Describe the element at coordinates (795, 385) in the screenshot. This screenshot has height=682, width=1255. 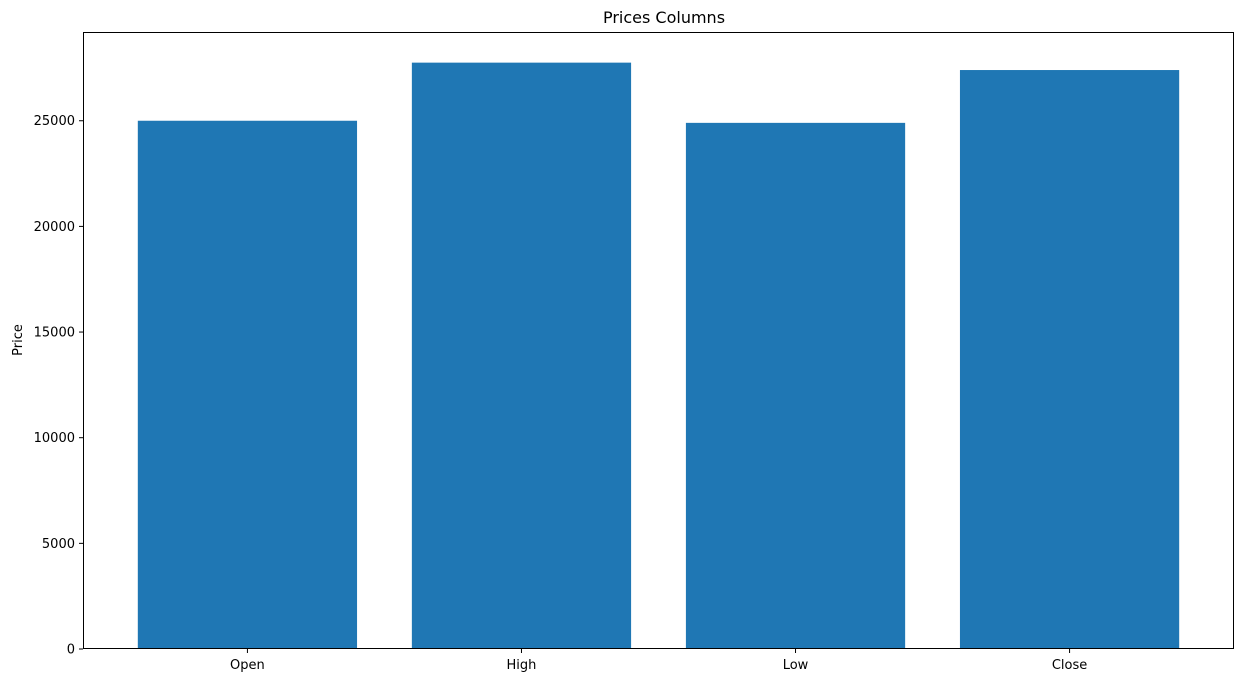
I see `bar-low` at that location.